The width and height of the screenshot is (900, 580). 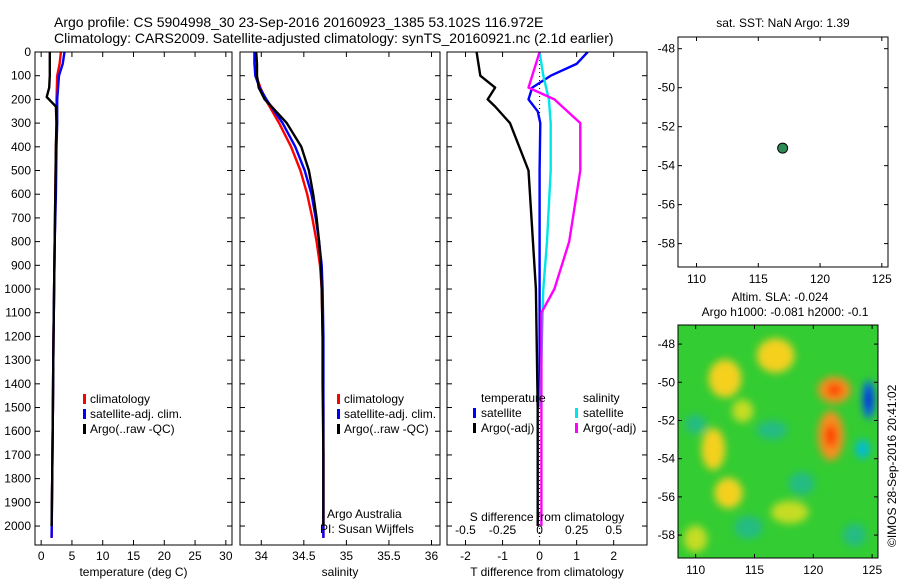 I want to click on y-tick-label: 1000, so click(x=17, y=289).